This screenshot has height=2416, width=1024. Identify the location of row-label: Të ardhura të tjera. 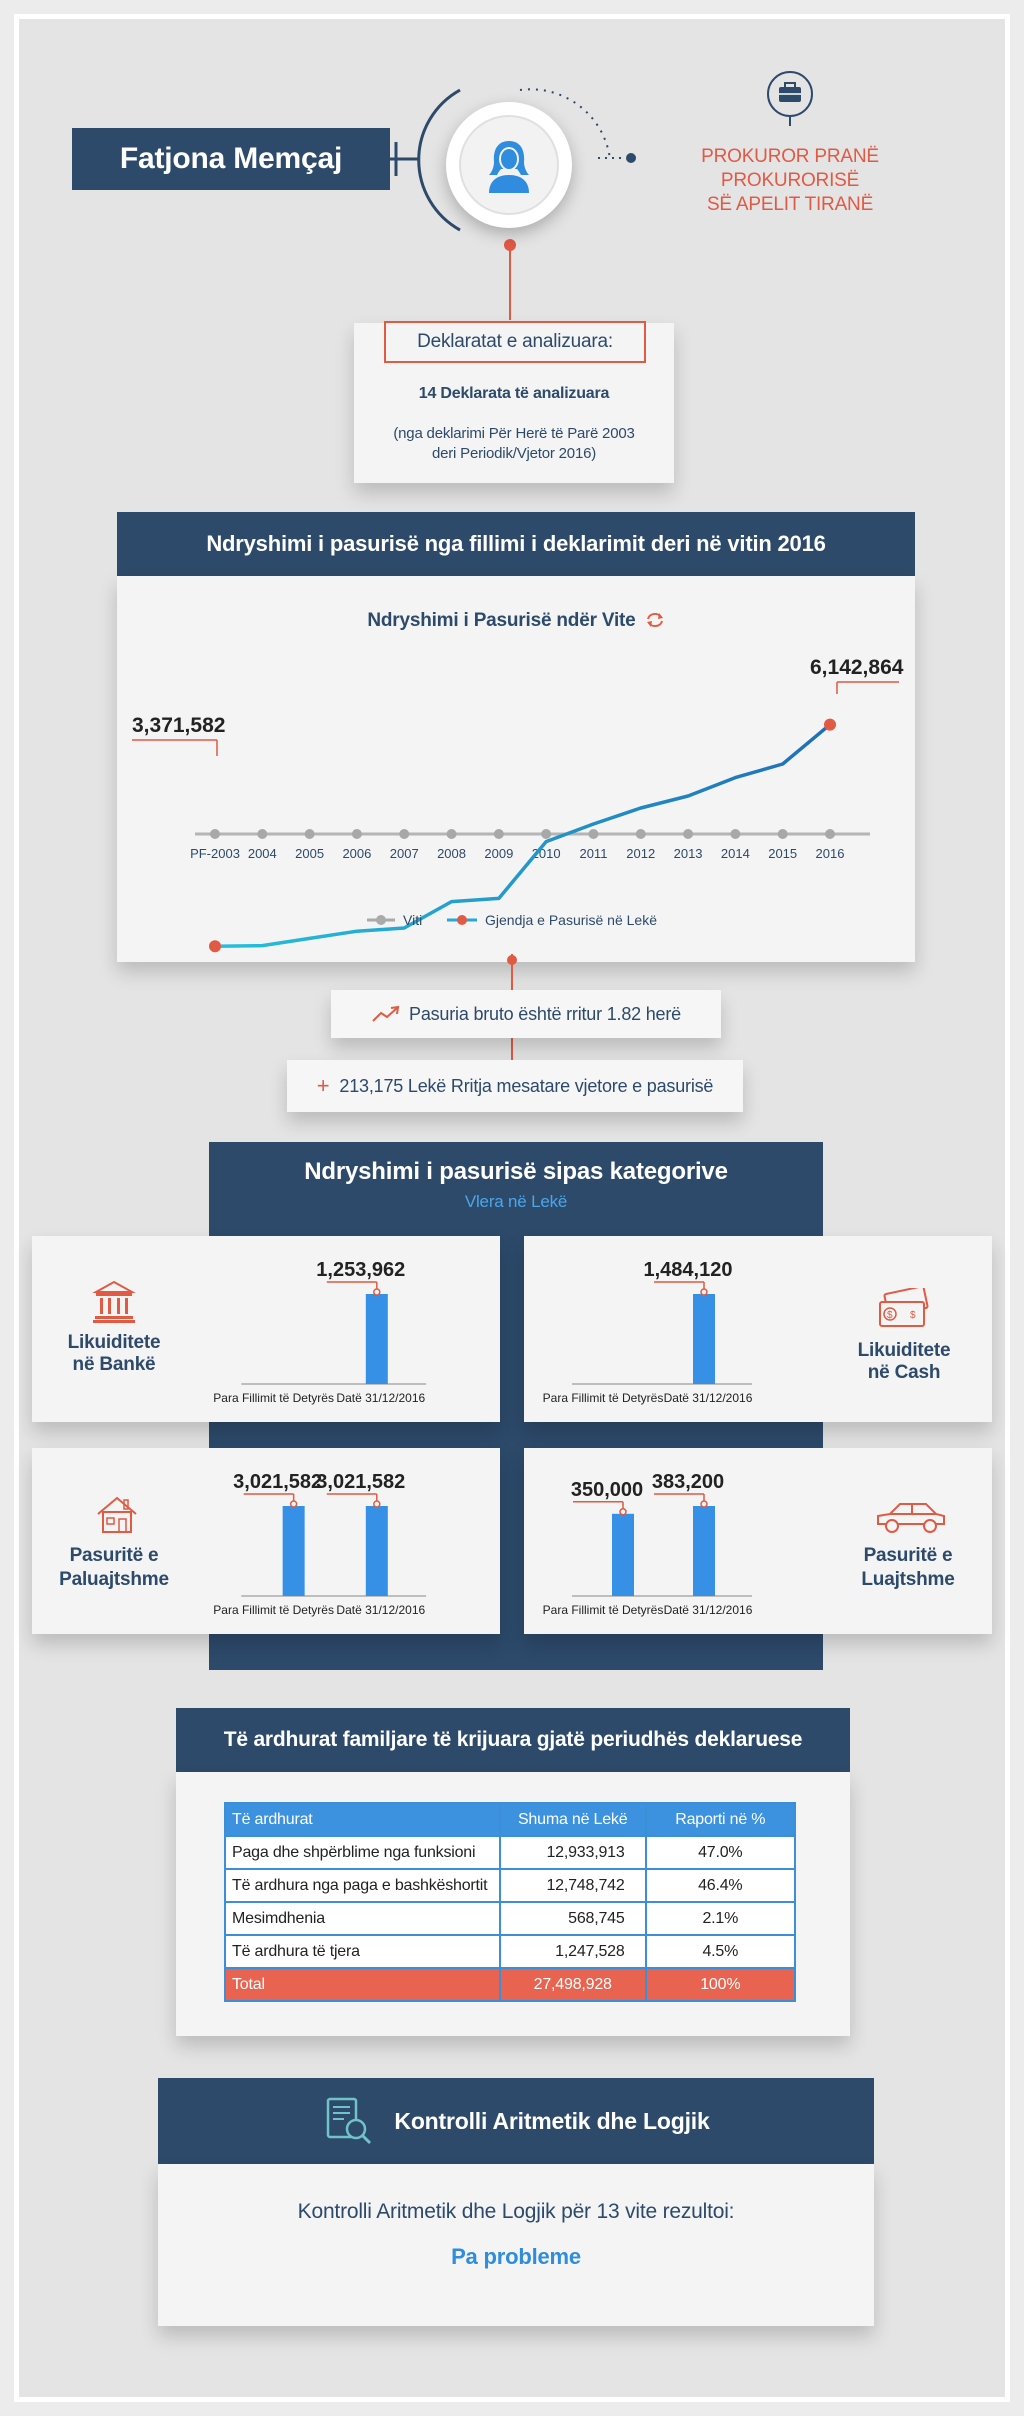
(362, 1951).